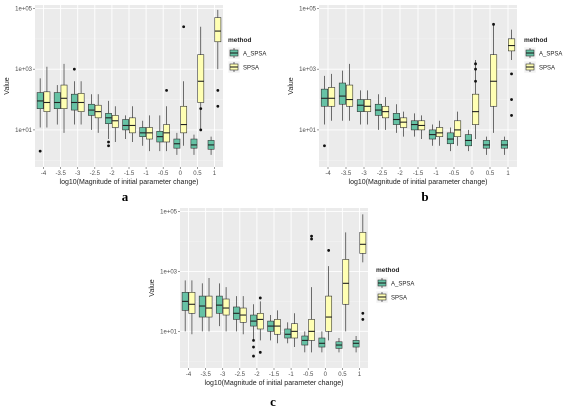  What do you see at coordinates (450, 139) in the screenshot?
I see `box-A_SPSA--0.5` at bounding box center [450, 139].